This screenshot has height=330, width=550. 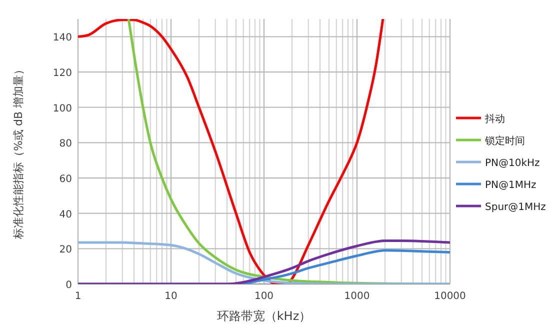 What do you see at coordinates (18, 152) in the screenshot?
I see `y-axis-title: 标准化性能指标（%或 dB 增加量）` at bounding box center [18, 152].